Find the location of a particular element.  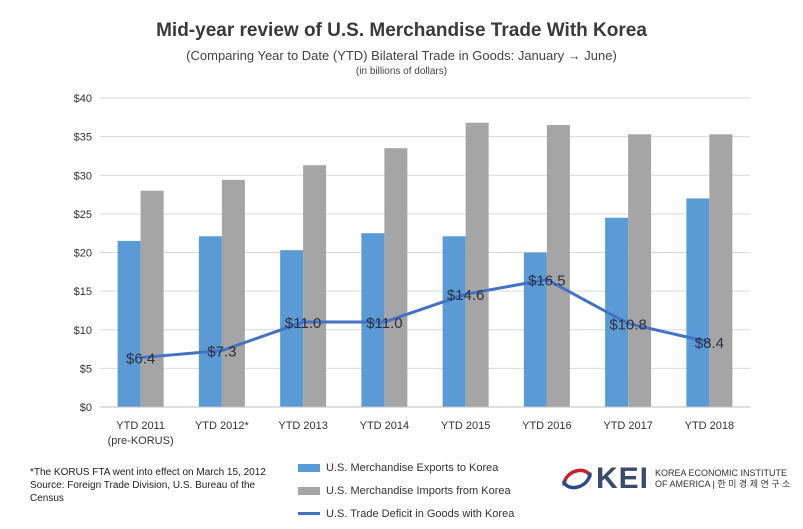

y-tick-label: $25 is located at coordinates (83, 215).